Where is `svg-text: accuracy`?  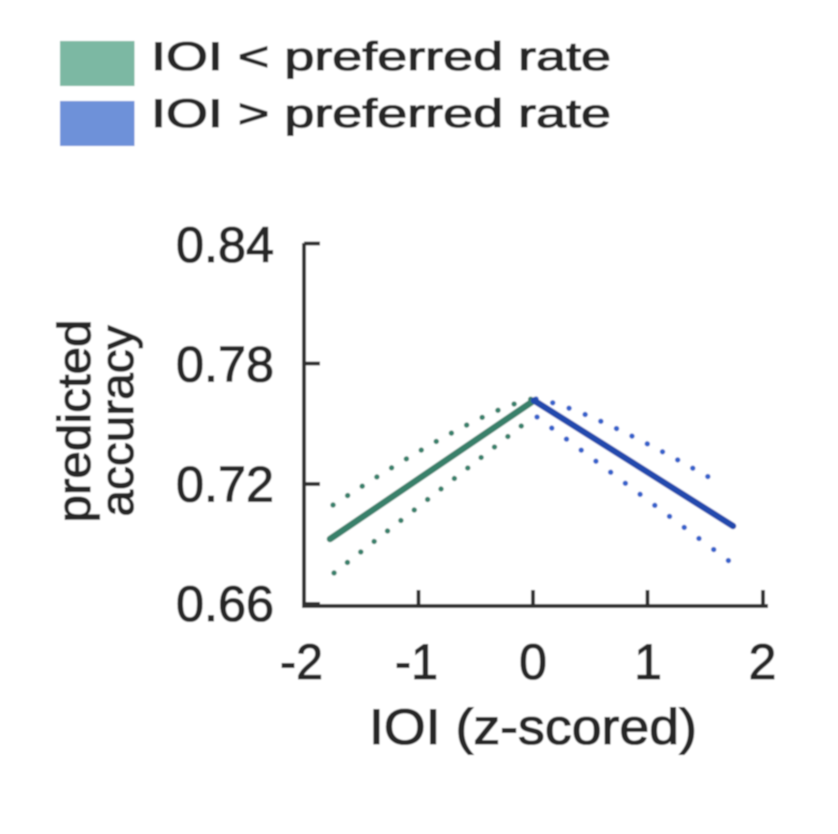
svg-text: accuracy is located at coordinates (117, 421).